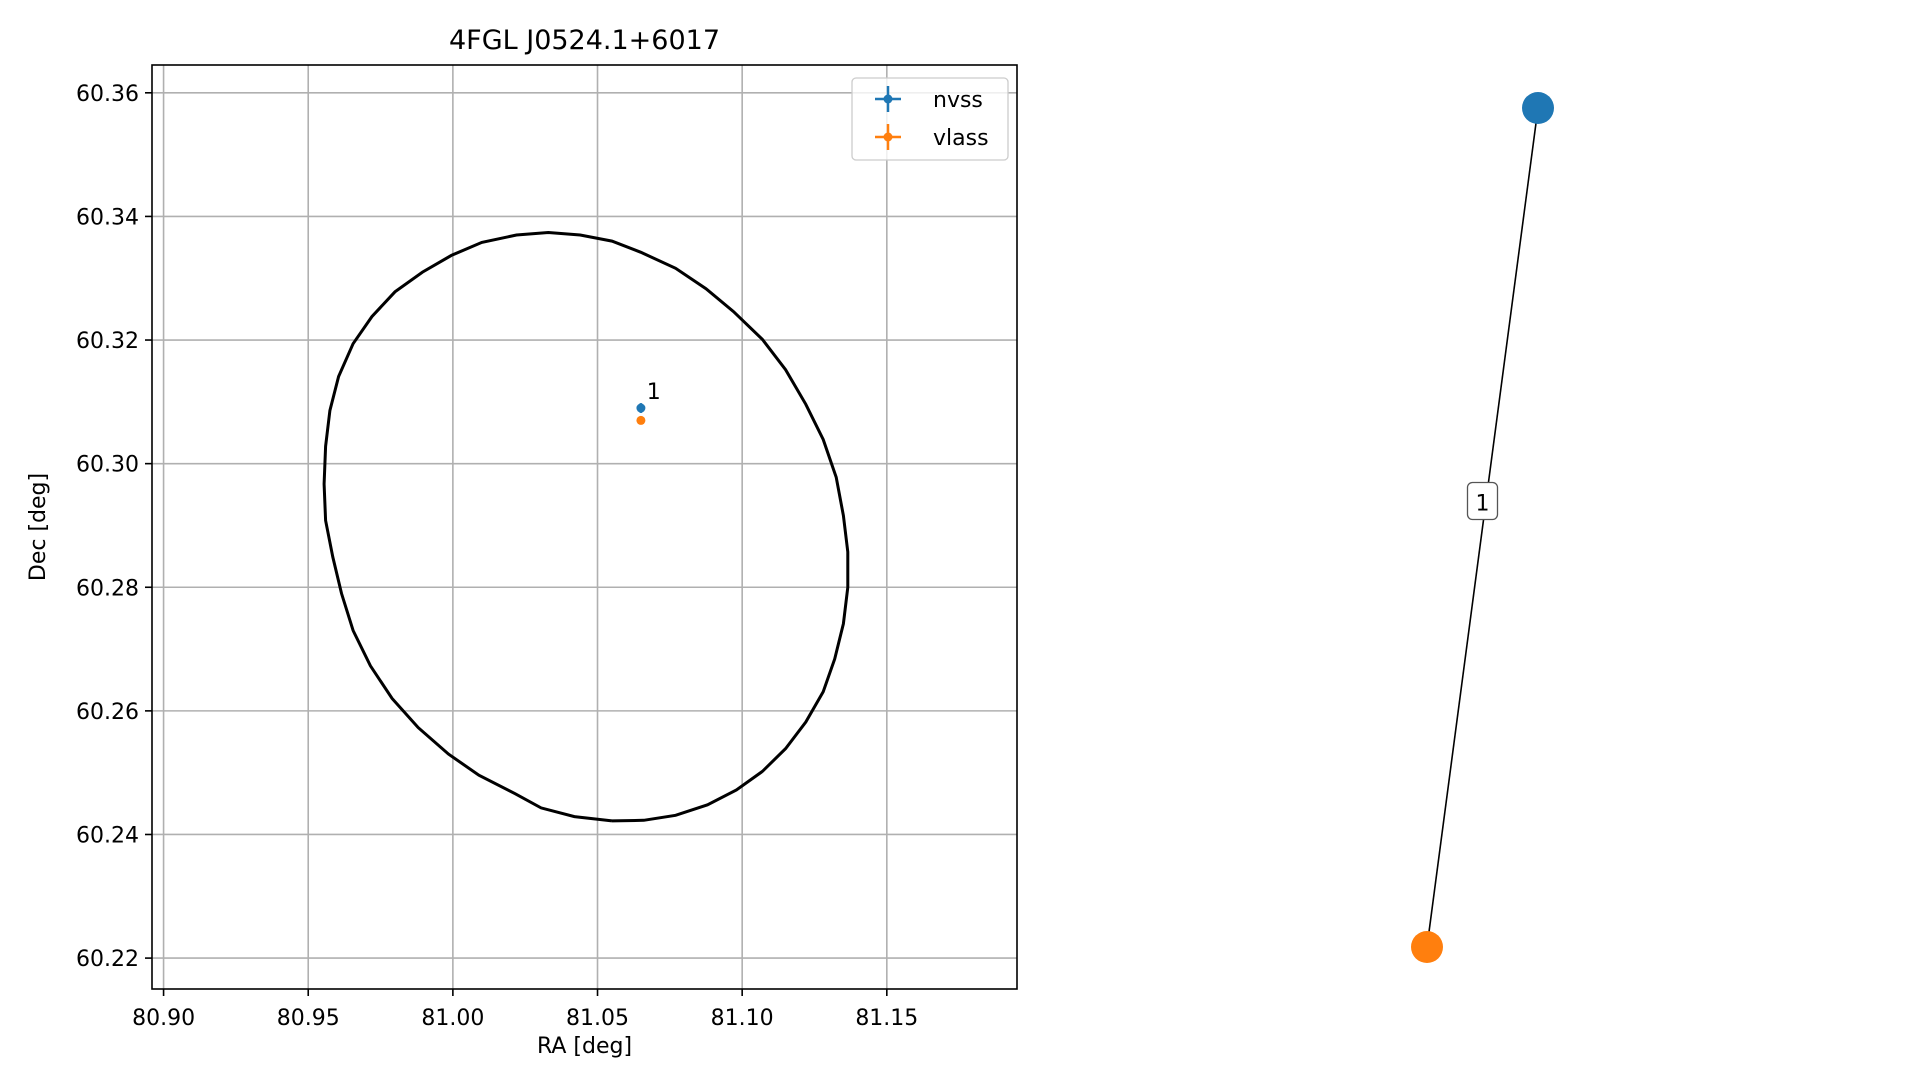 The width and height of the screenshot is (1919, 1080). Describe the element at coordinates (742, 1018) in the screenshot. I see `x-tick-label: 81.10` at that location.